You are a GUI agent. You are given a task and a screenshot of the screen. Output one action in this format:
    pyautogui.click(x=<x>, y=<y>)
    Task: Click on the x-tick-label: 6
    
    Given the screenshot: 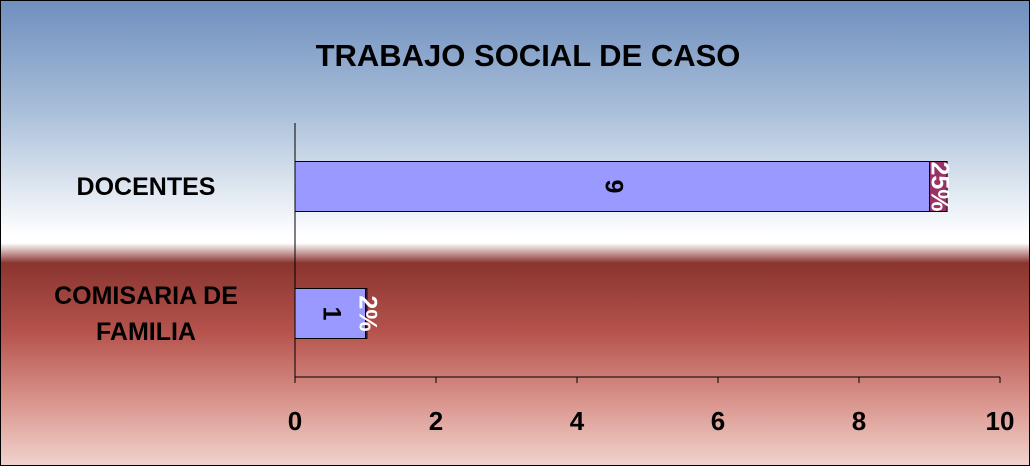 What is the action you would take?
    pyautogui.click(x=718, y=421)
    